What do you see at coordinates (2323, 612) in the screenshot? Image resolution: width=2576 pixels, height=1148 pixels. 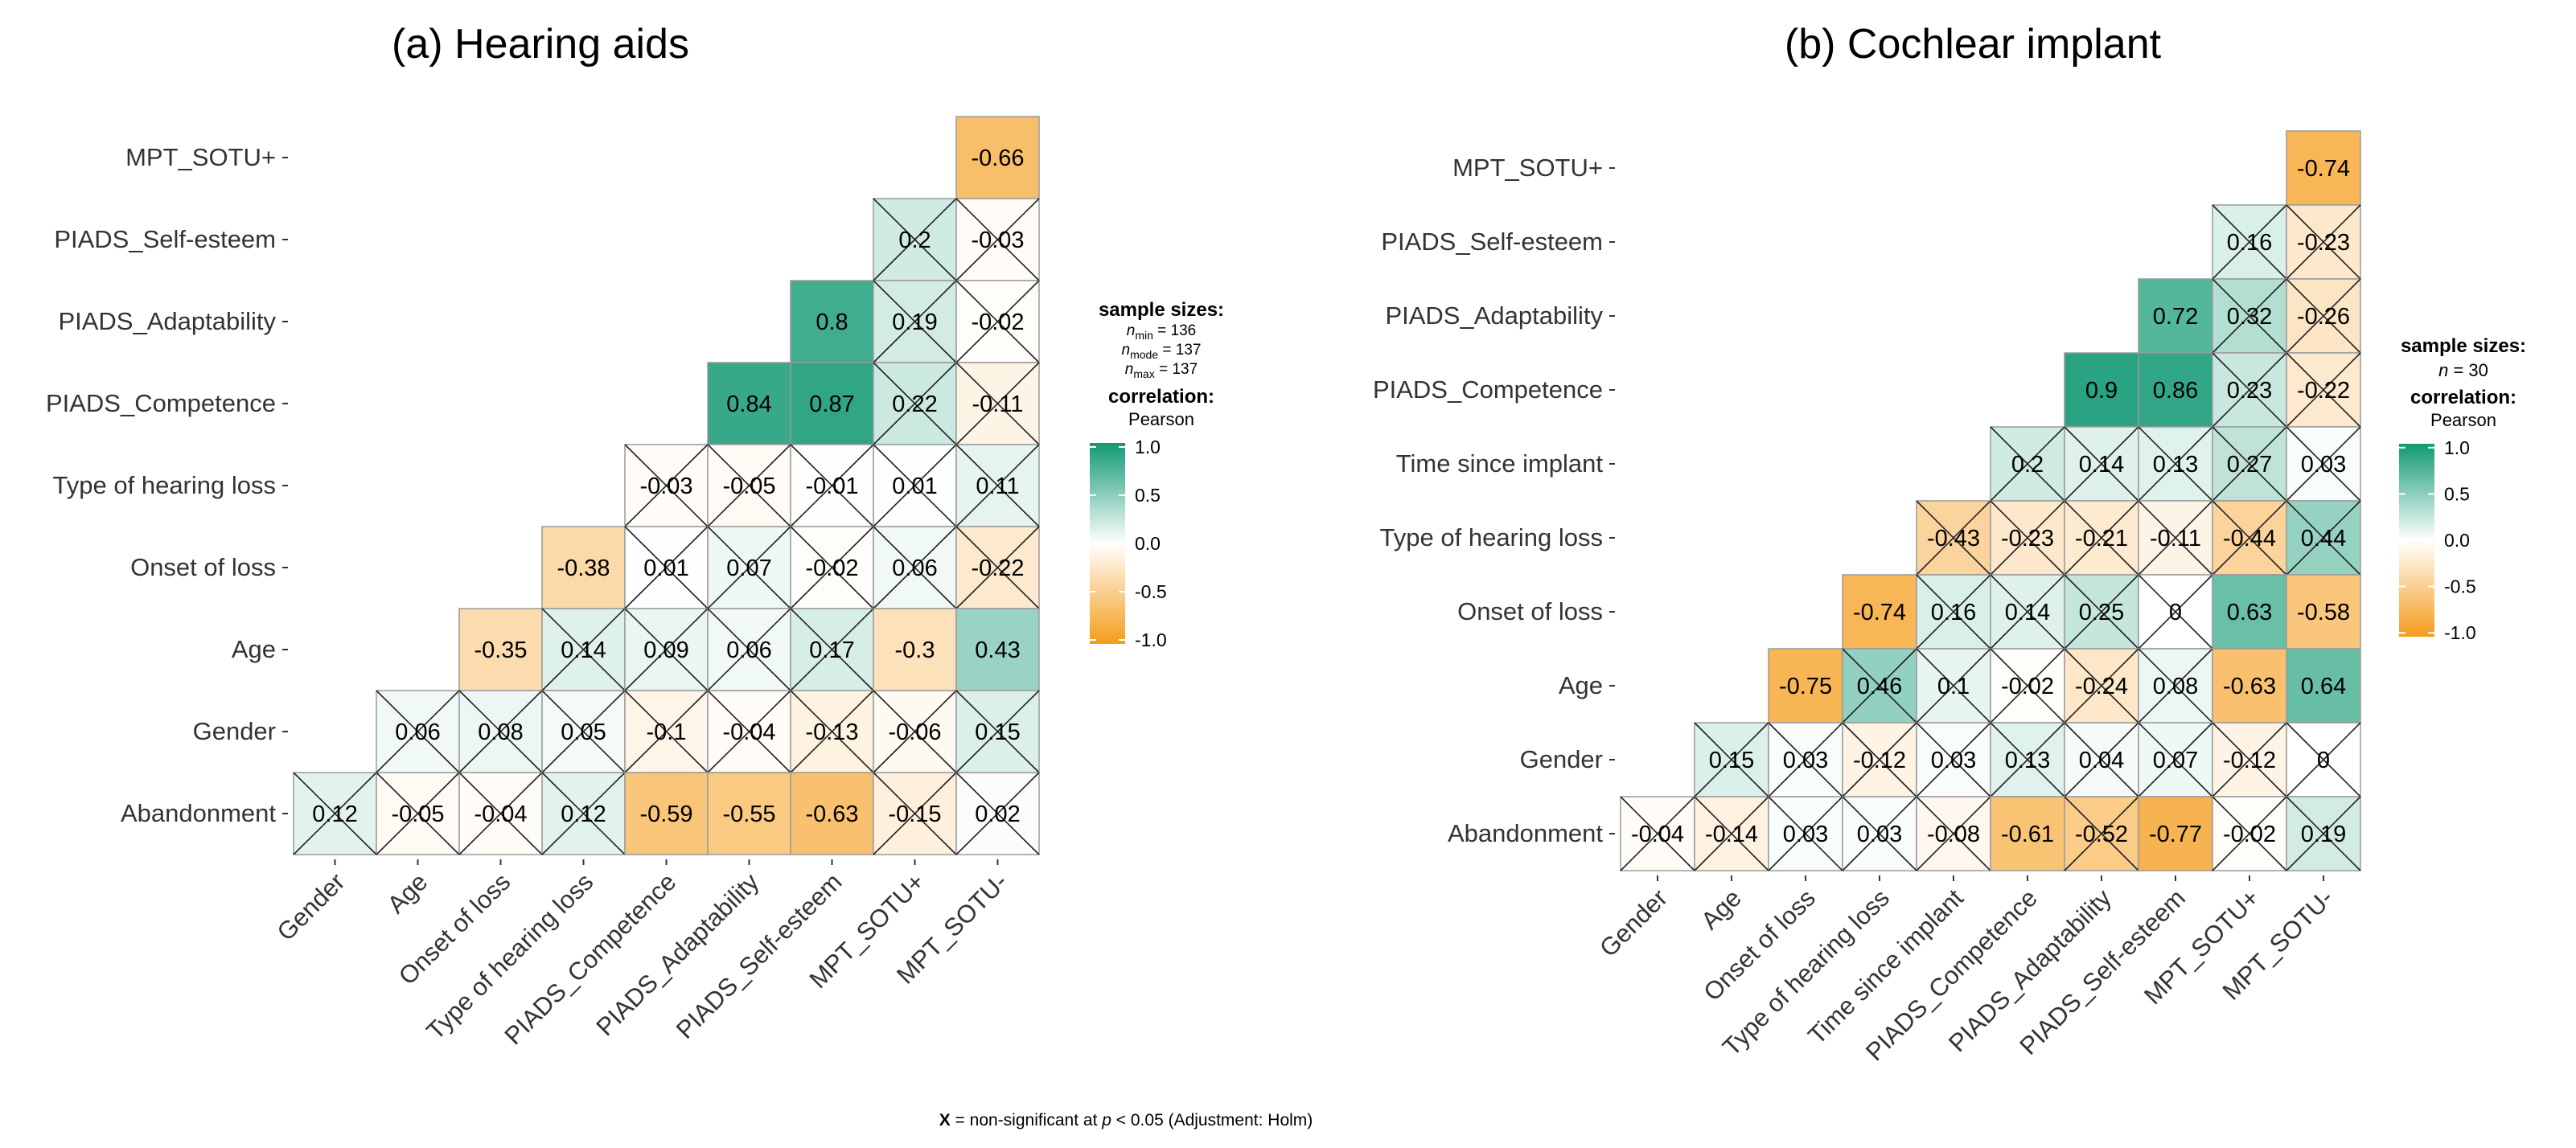 I see `cell-value: -0.58` at bounding box center [2323, 612].